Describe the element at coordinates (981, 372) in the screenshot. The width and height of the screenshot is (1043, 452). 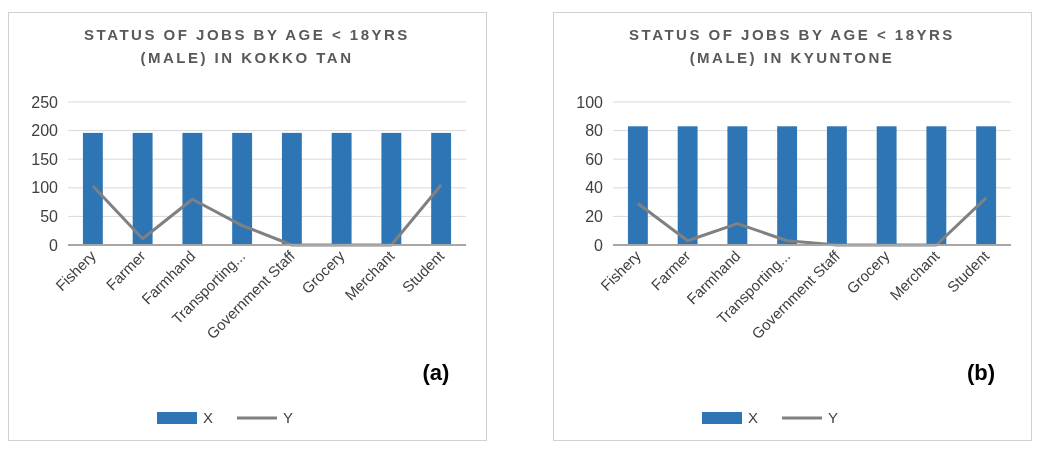
I see `text: (b)` at that location.